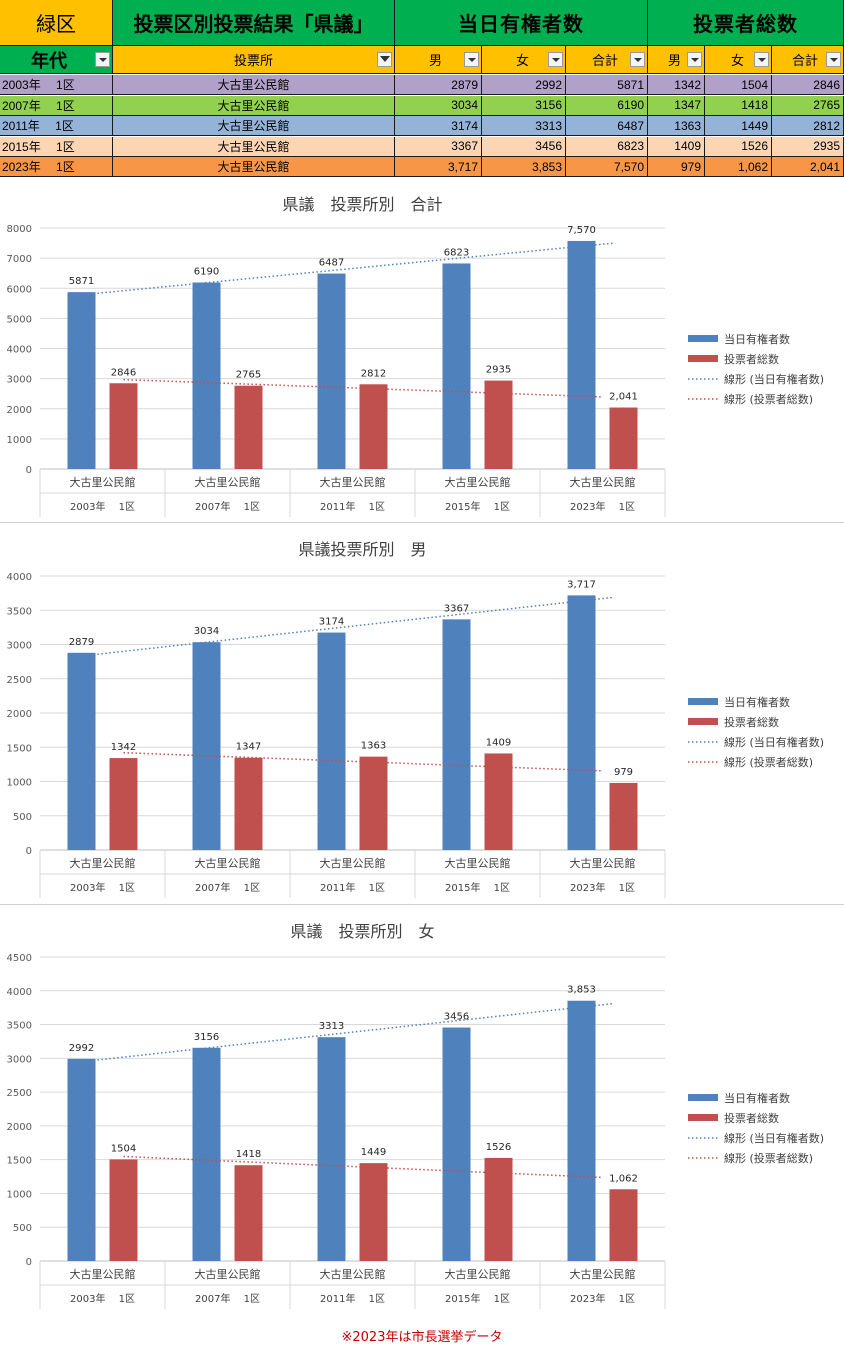 The height and width of the screenshot is (1354, 844). Describe the element at coordinates (676, 126) in the screenshot. I see `table-cell-vm: 1363` at that location.